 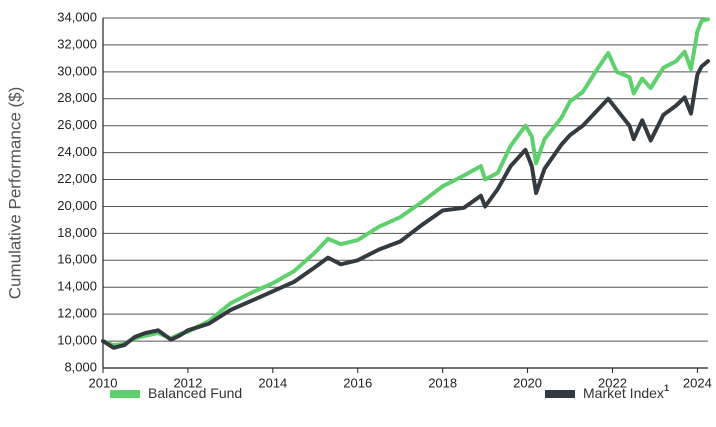 What do you see at coordinates (77, 313) in the screenshot?
I see `y-tick-label: 12,000` at bounding box center [77, 313].